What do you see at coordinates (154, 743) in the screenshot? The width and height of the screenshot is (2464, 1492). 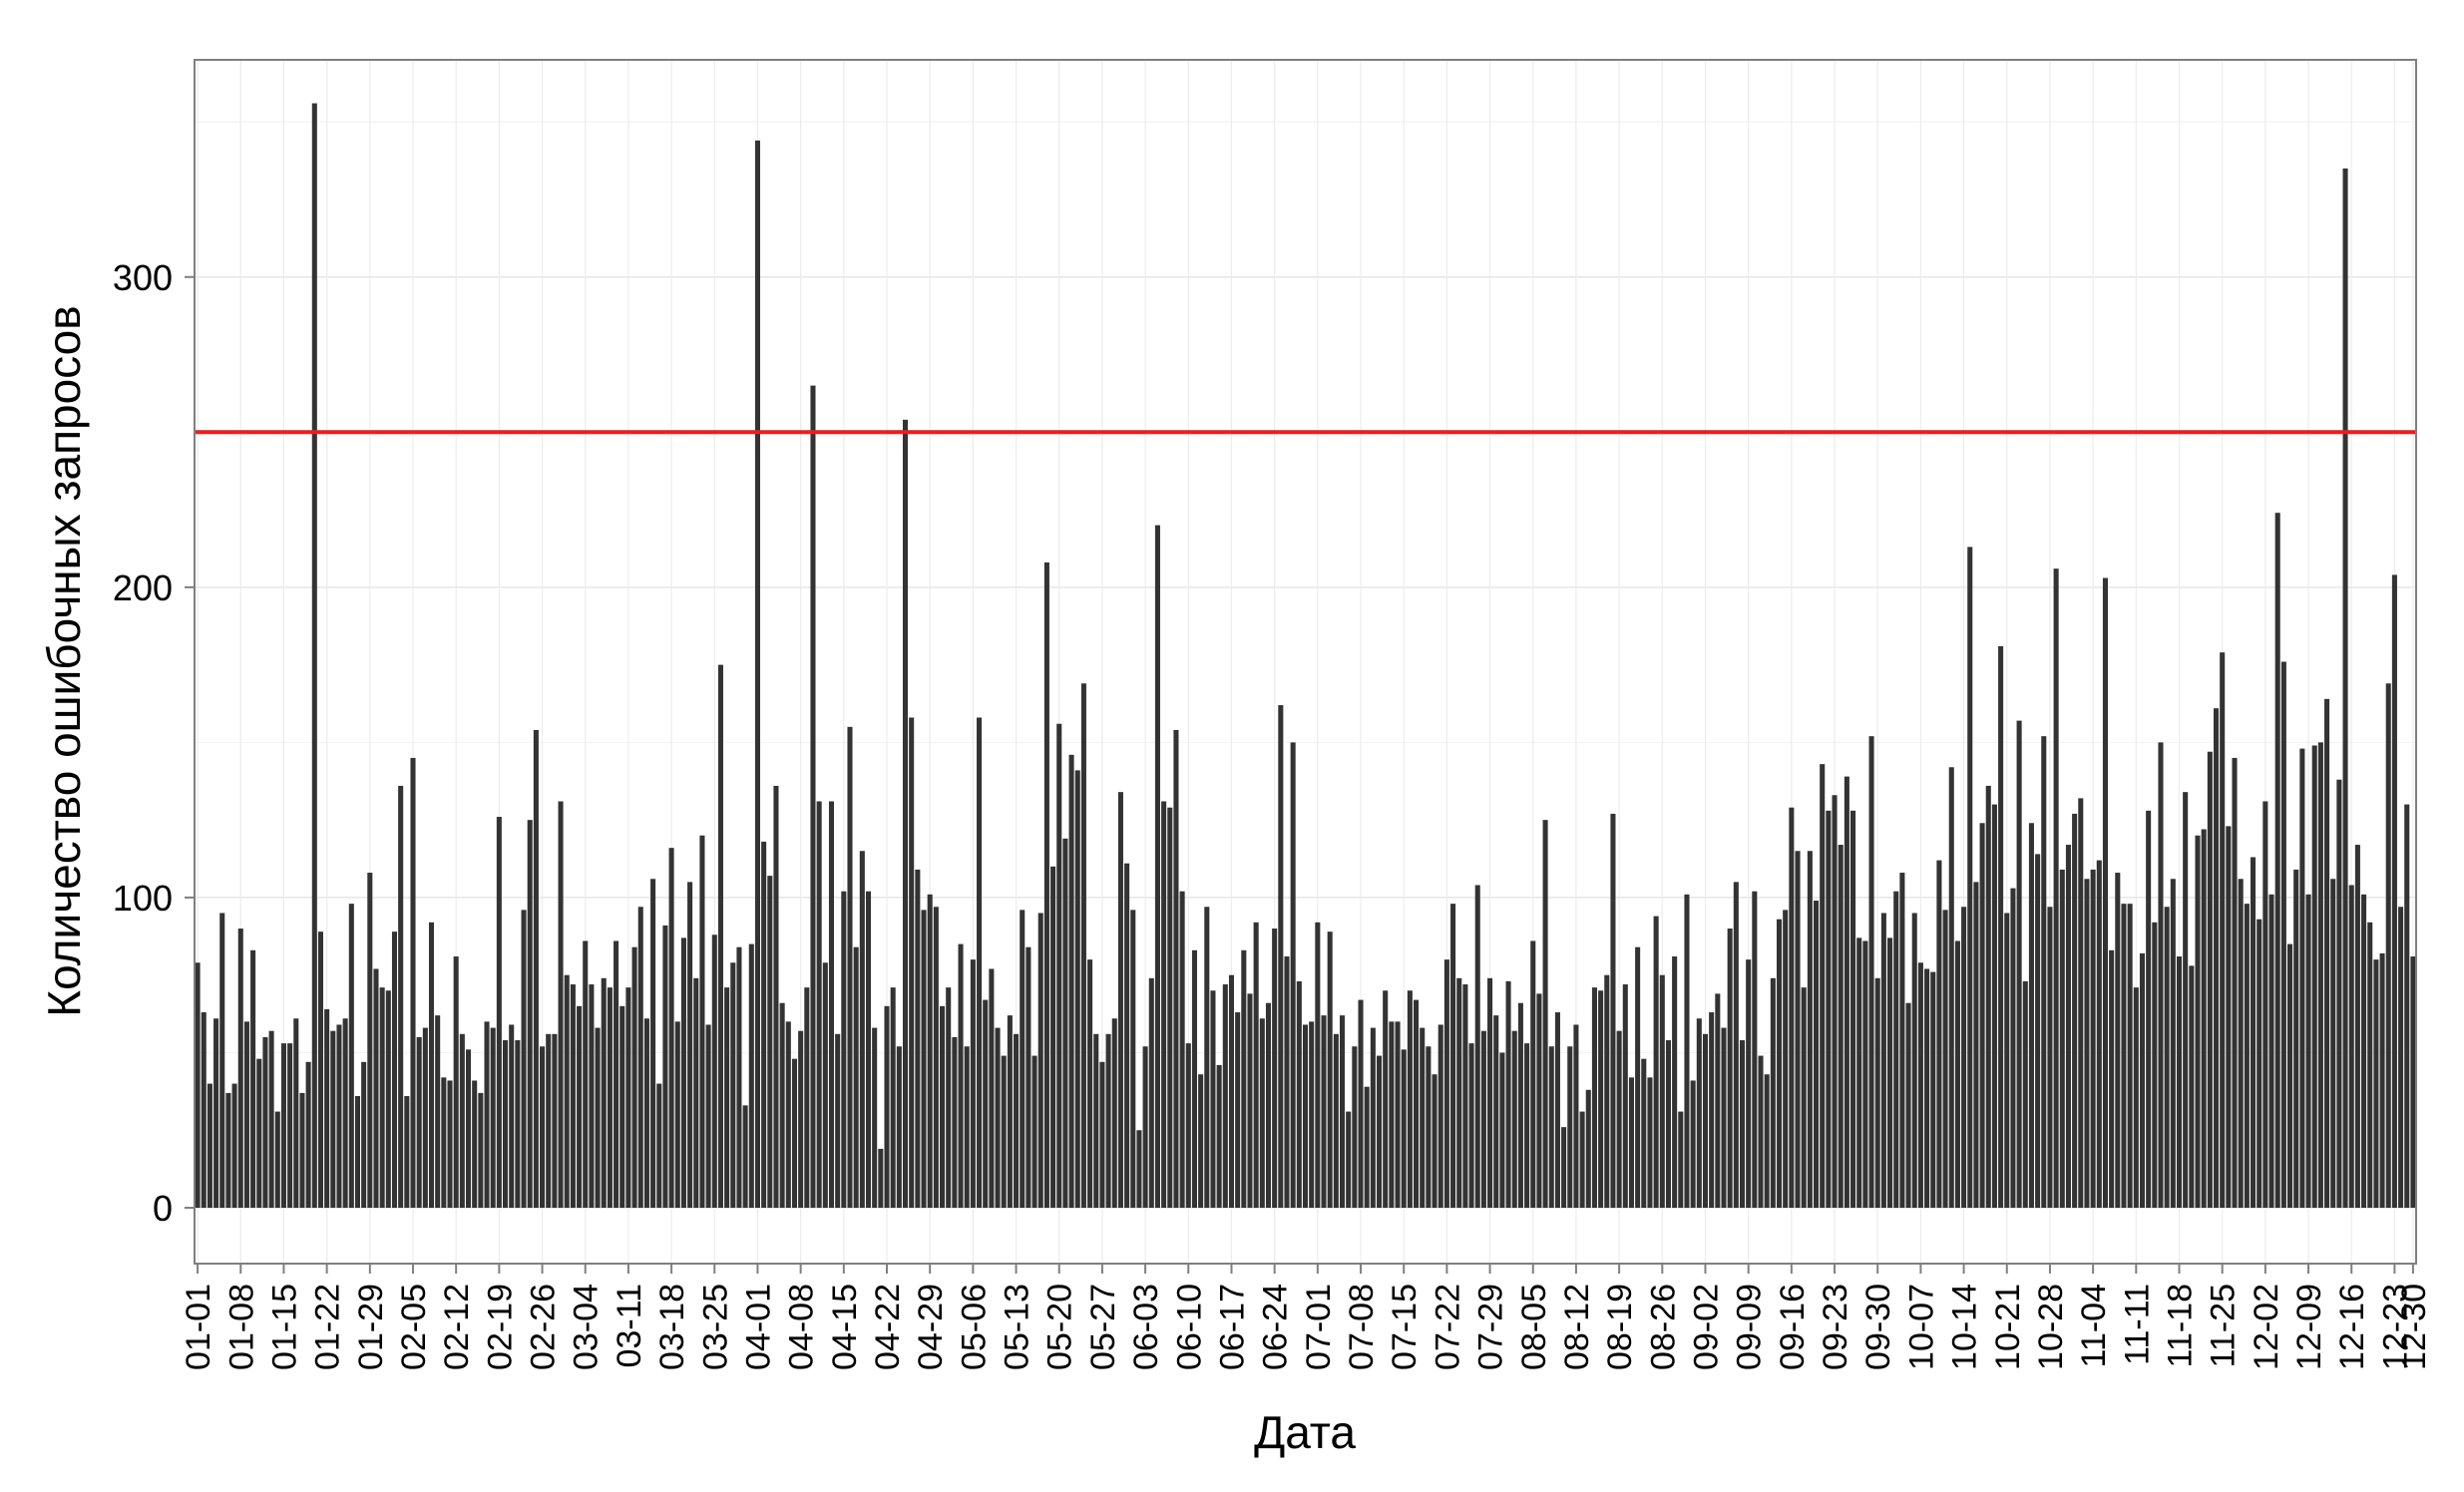 I see `y-axis: 0 100 200 300` at bounding box center [154, 743].